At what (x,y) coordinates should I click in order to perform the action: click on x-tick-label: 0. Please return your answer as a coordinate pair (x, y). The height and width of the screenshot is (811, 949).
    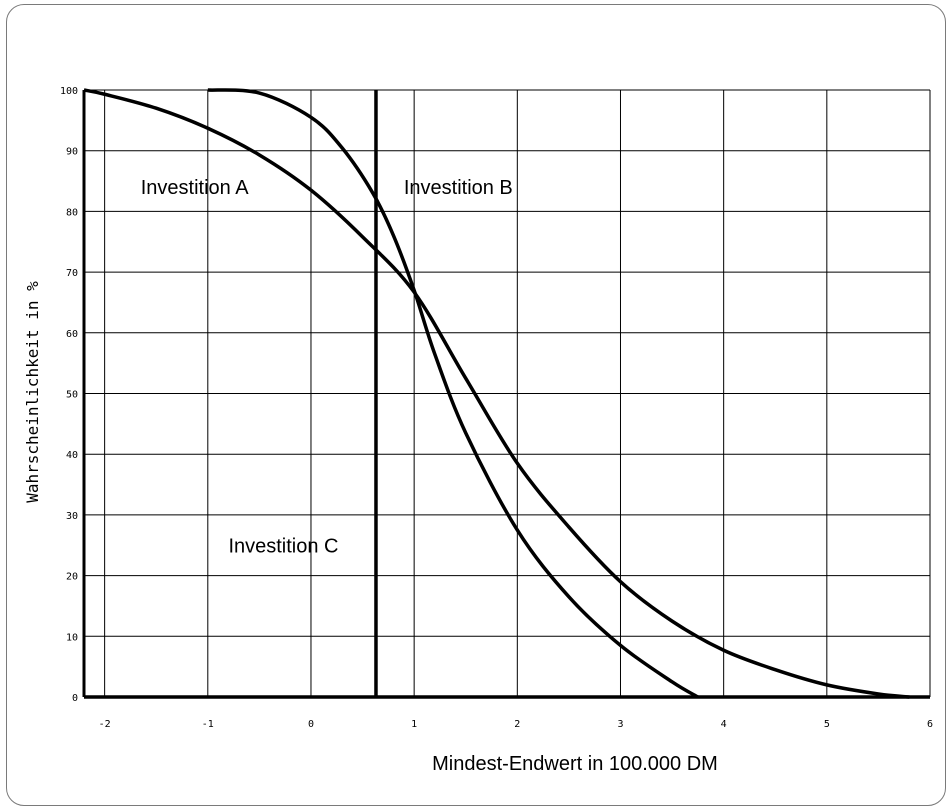
    Looking at the image, I should click on (311, 724).